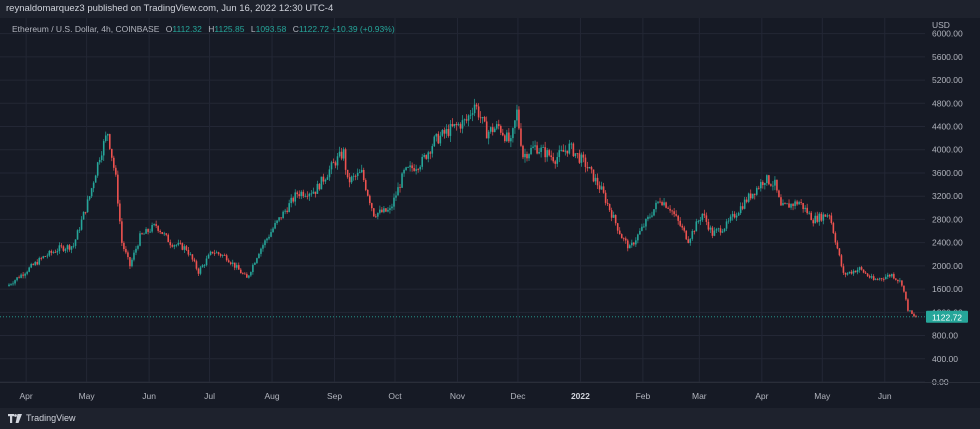  What do you see at coordinates (229, 29) in the screenshot?
I see `legend-high: 1125.85` at bounding box center [229, 29].